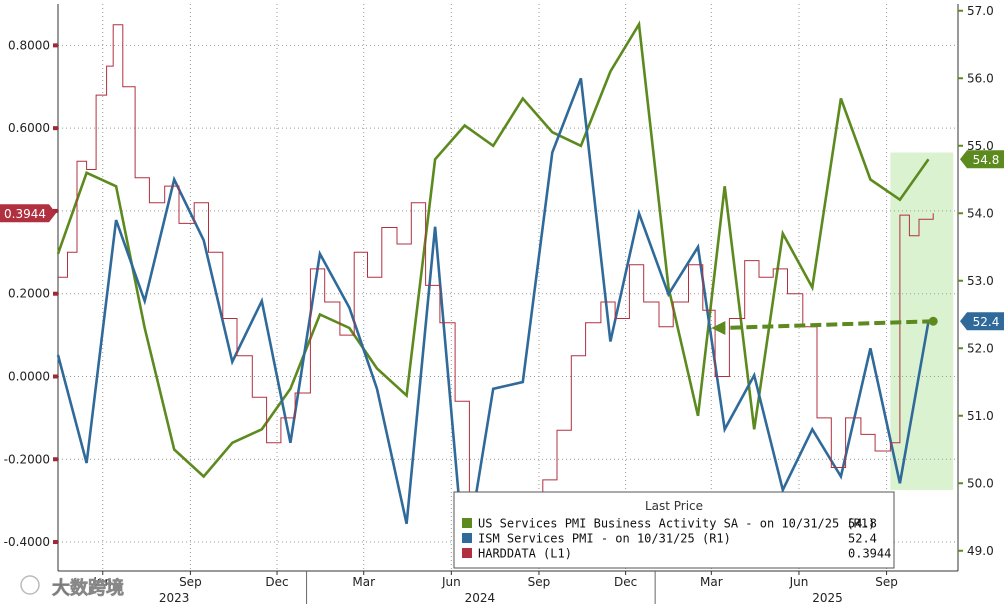  I want to click on left-tick-label: 0.8000, so click(29, 45).